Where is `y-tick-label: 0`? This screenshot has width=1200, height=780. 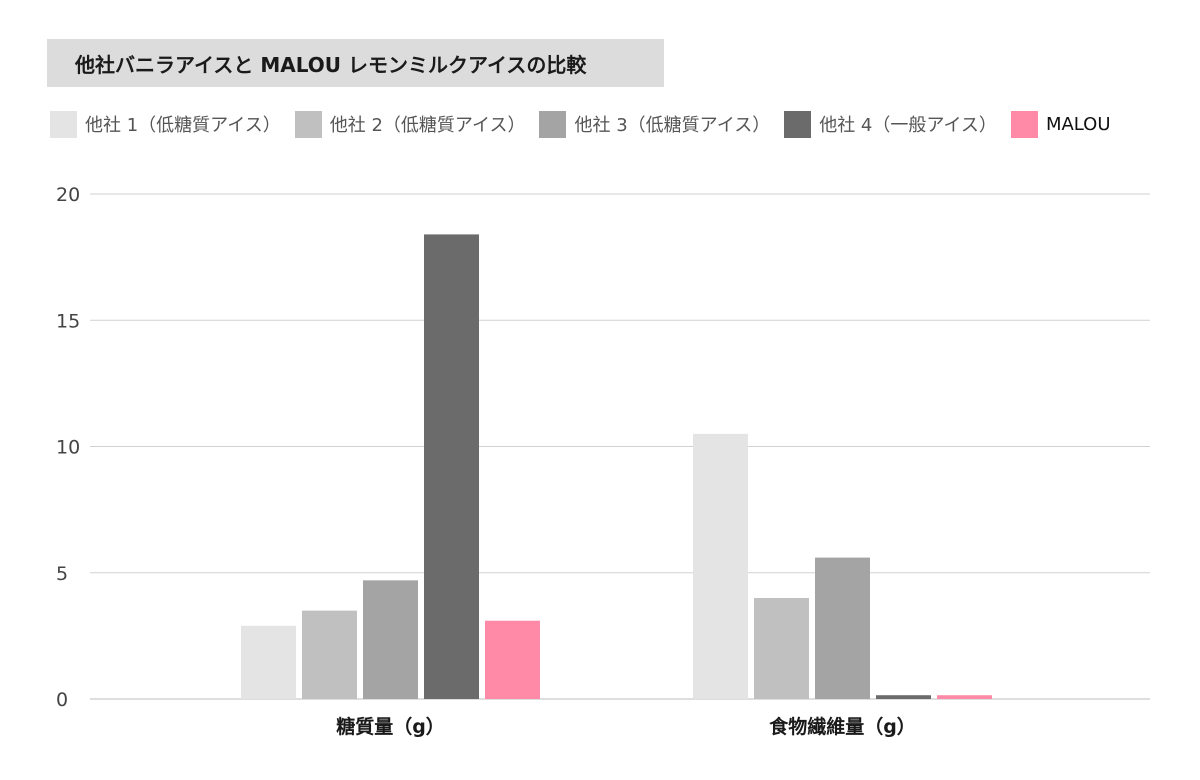
y-tick-label: 0 is located at coordinates (62, 700).